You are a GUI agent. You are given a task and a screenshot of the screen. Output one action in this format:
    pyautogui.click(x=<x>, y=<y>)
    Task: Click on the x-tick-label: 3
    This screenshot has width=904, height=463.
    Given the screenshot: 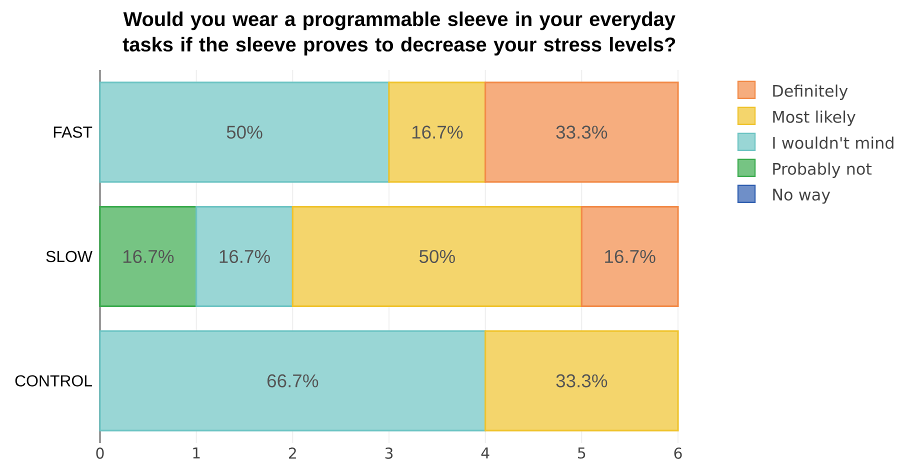 What is the action you would take?
    pyautogui.click(x=389, y=453)
    